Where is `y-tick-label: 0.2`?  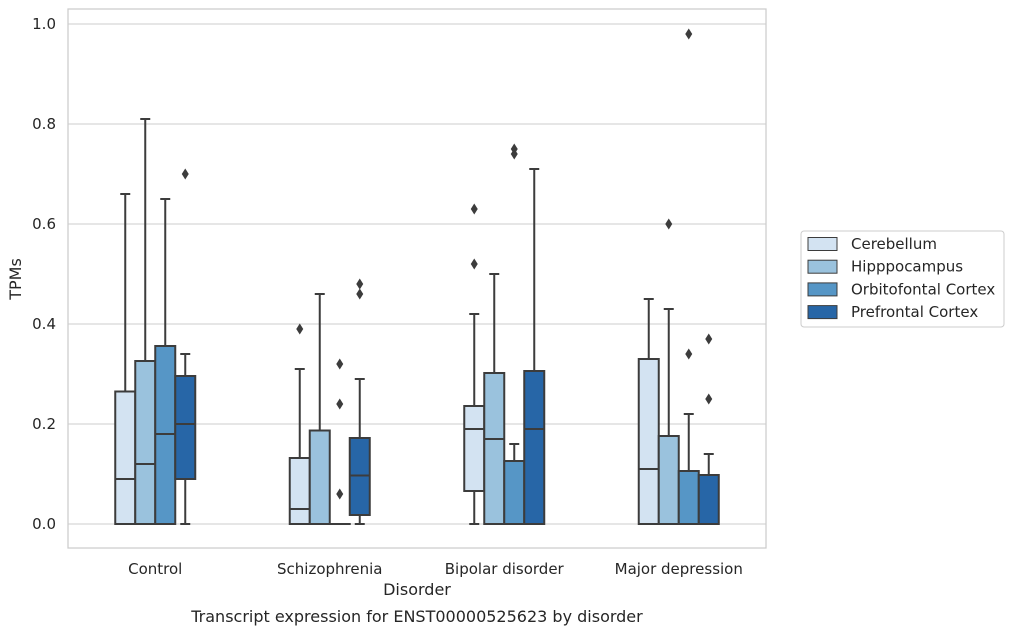
y-tick-label: 0.2 is located at coordinates (44, 424).